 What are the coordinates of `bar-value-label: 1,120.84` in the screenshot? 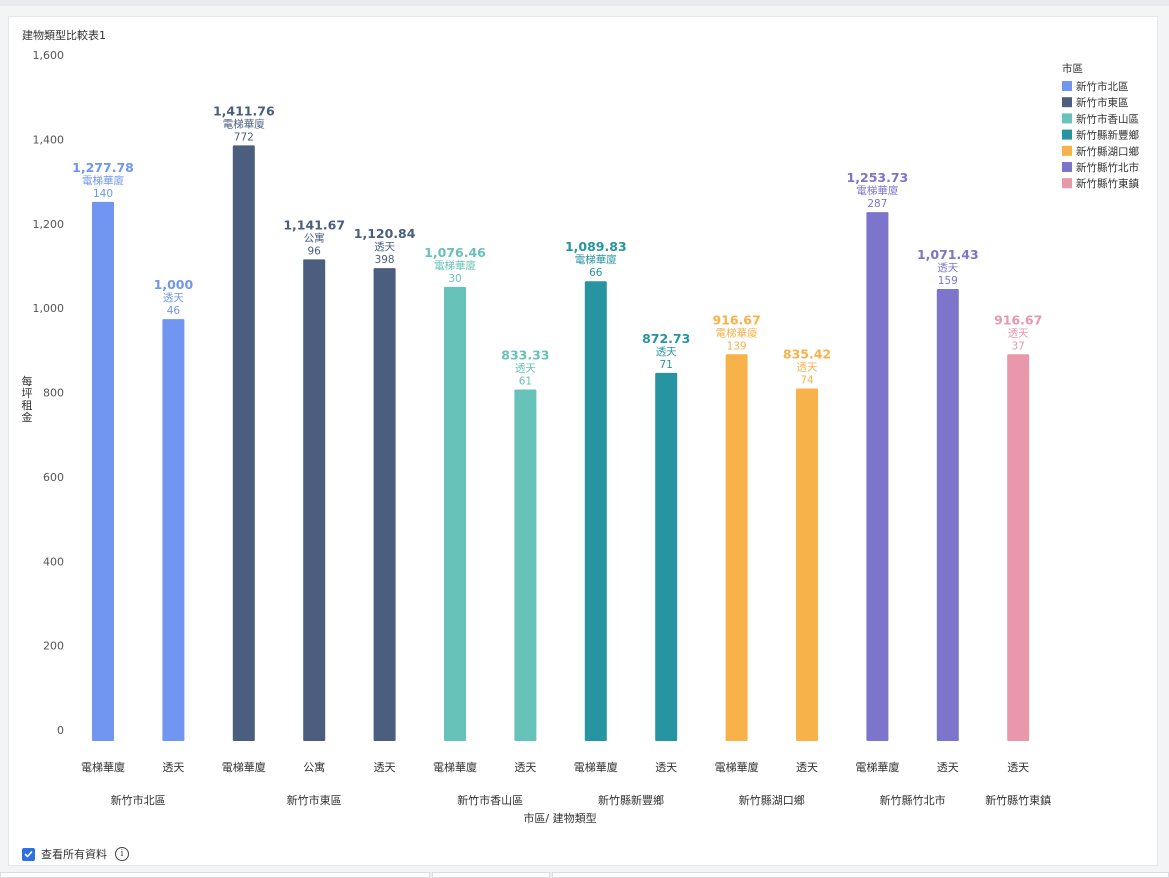 It's located at (385, 233).